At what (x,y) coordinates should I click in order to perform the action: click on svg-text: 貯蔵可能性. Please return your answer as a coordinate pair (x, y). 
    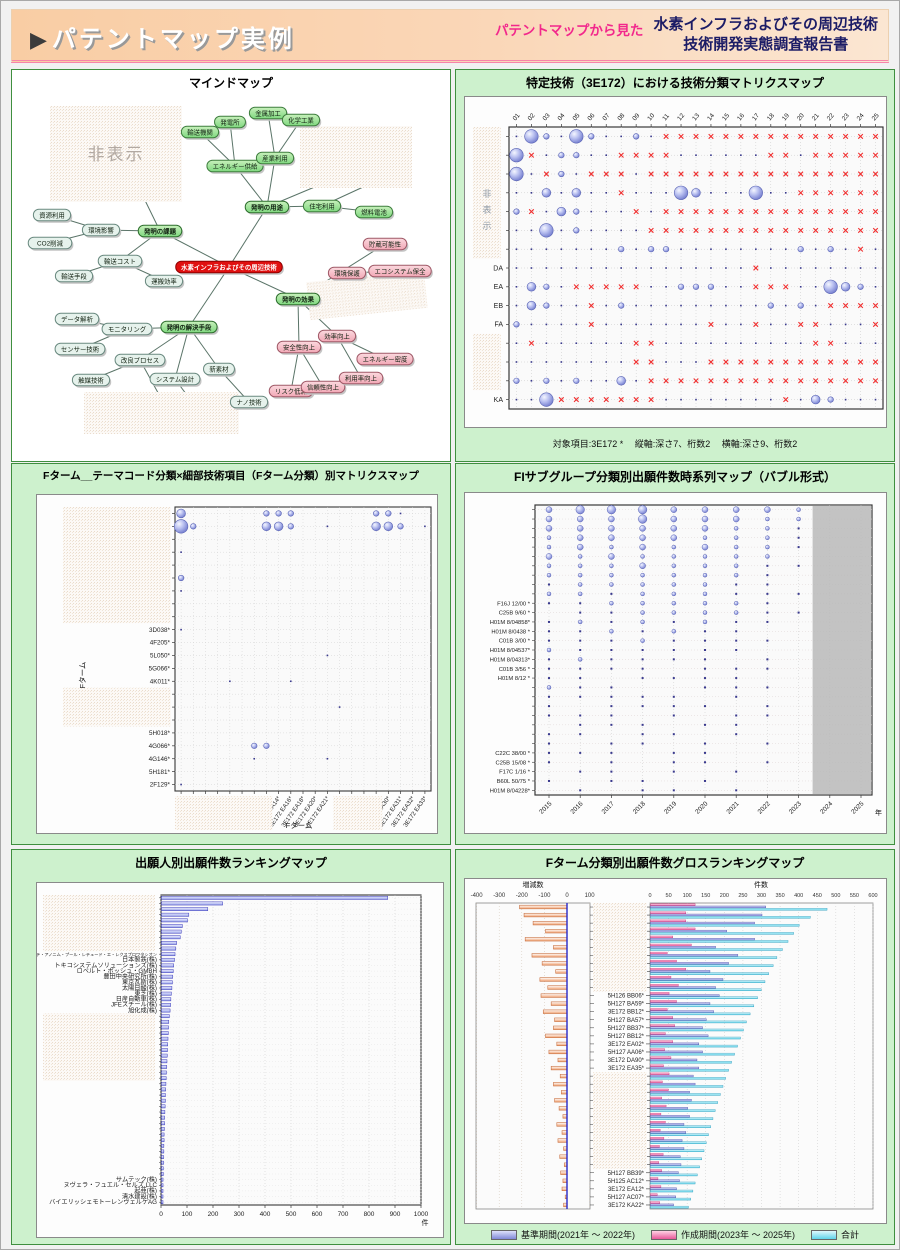
    Looking at the image, I should click on (385, 243).